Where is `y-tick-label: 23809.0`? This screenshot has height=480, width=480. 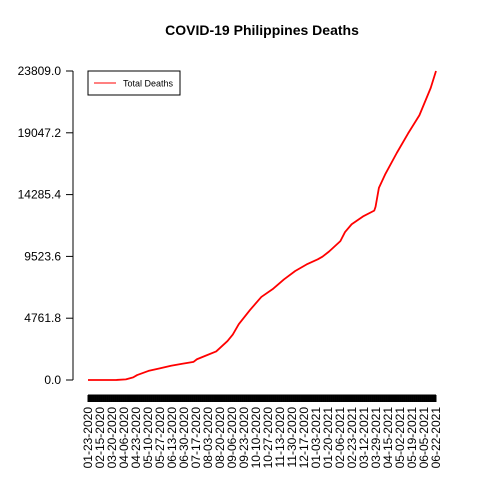
y-tick-label: 23809.0 is located at coordinates (40, 71).